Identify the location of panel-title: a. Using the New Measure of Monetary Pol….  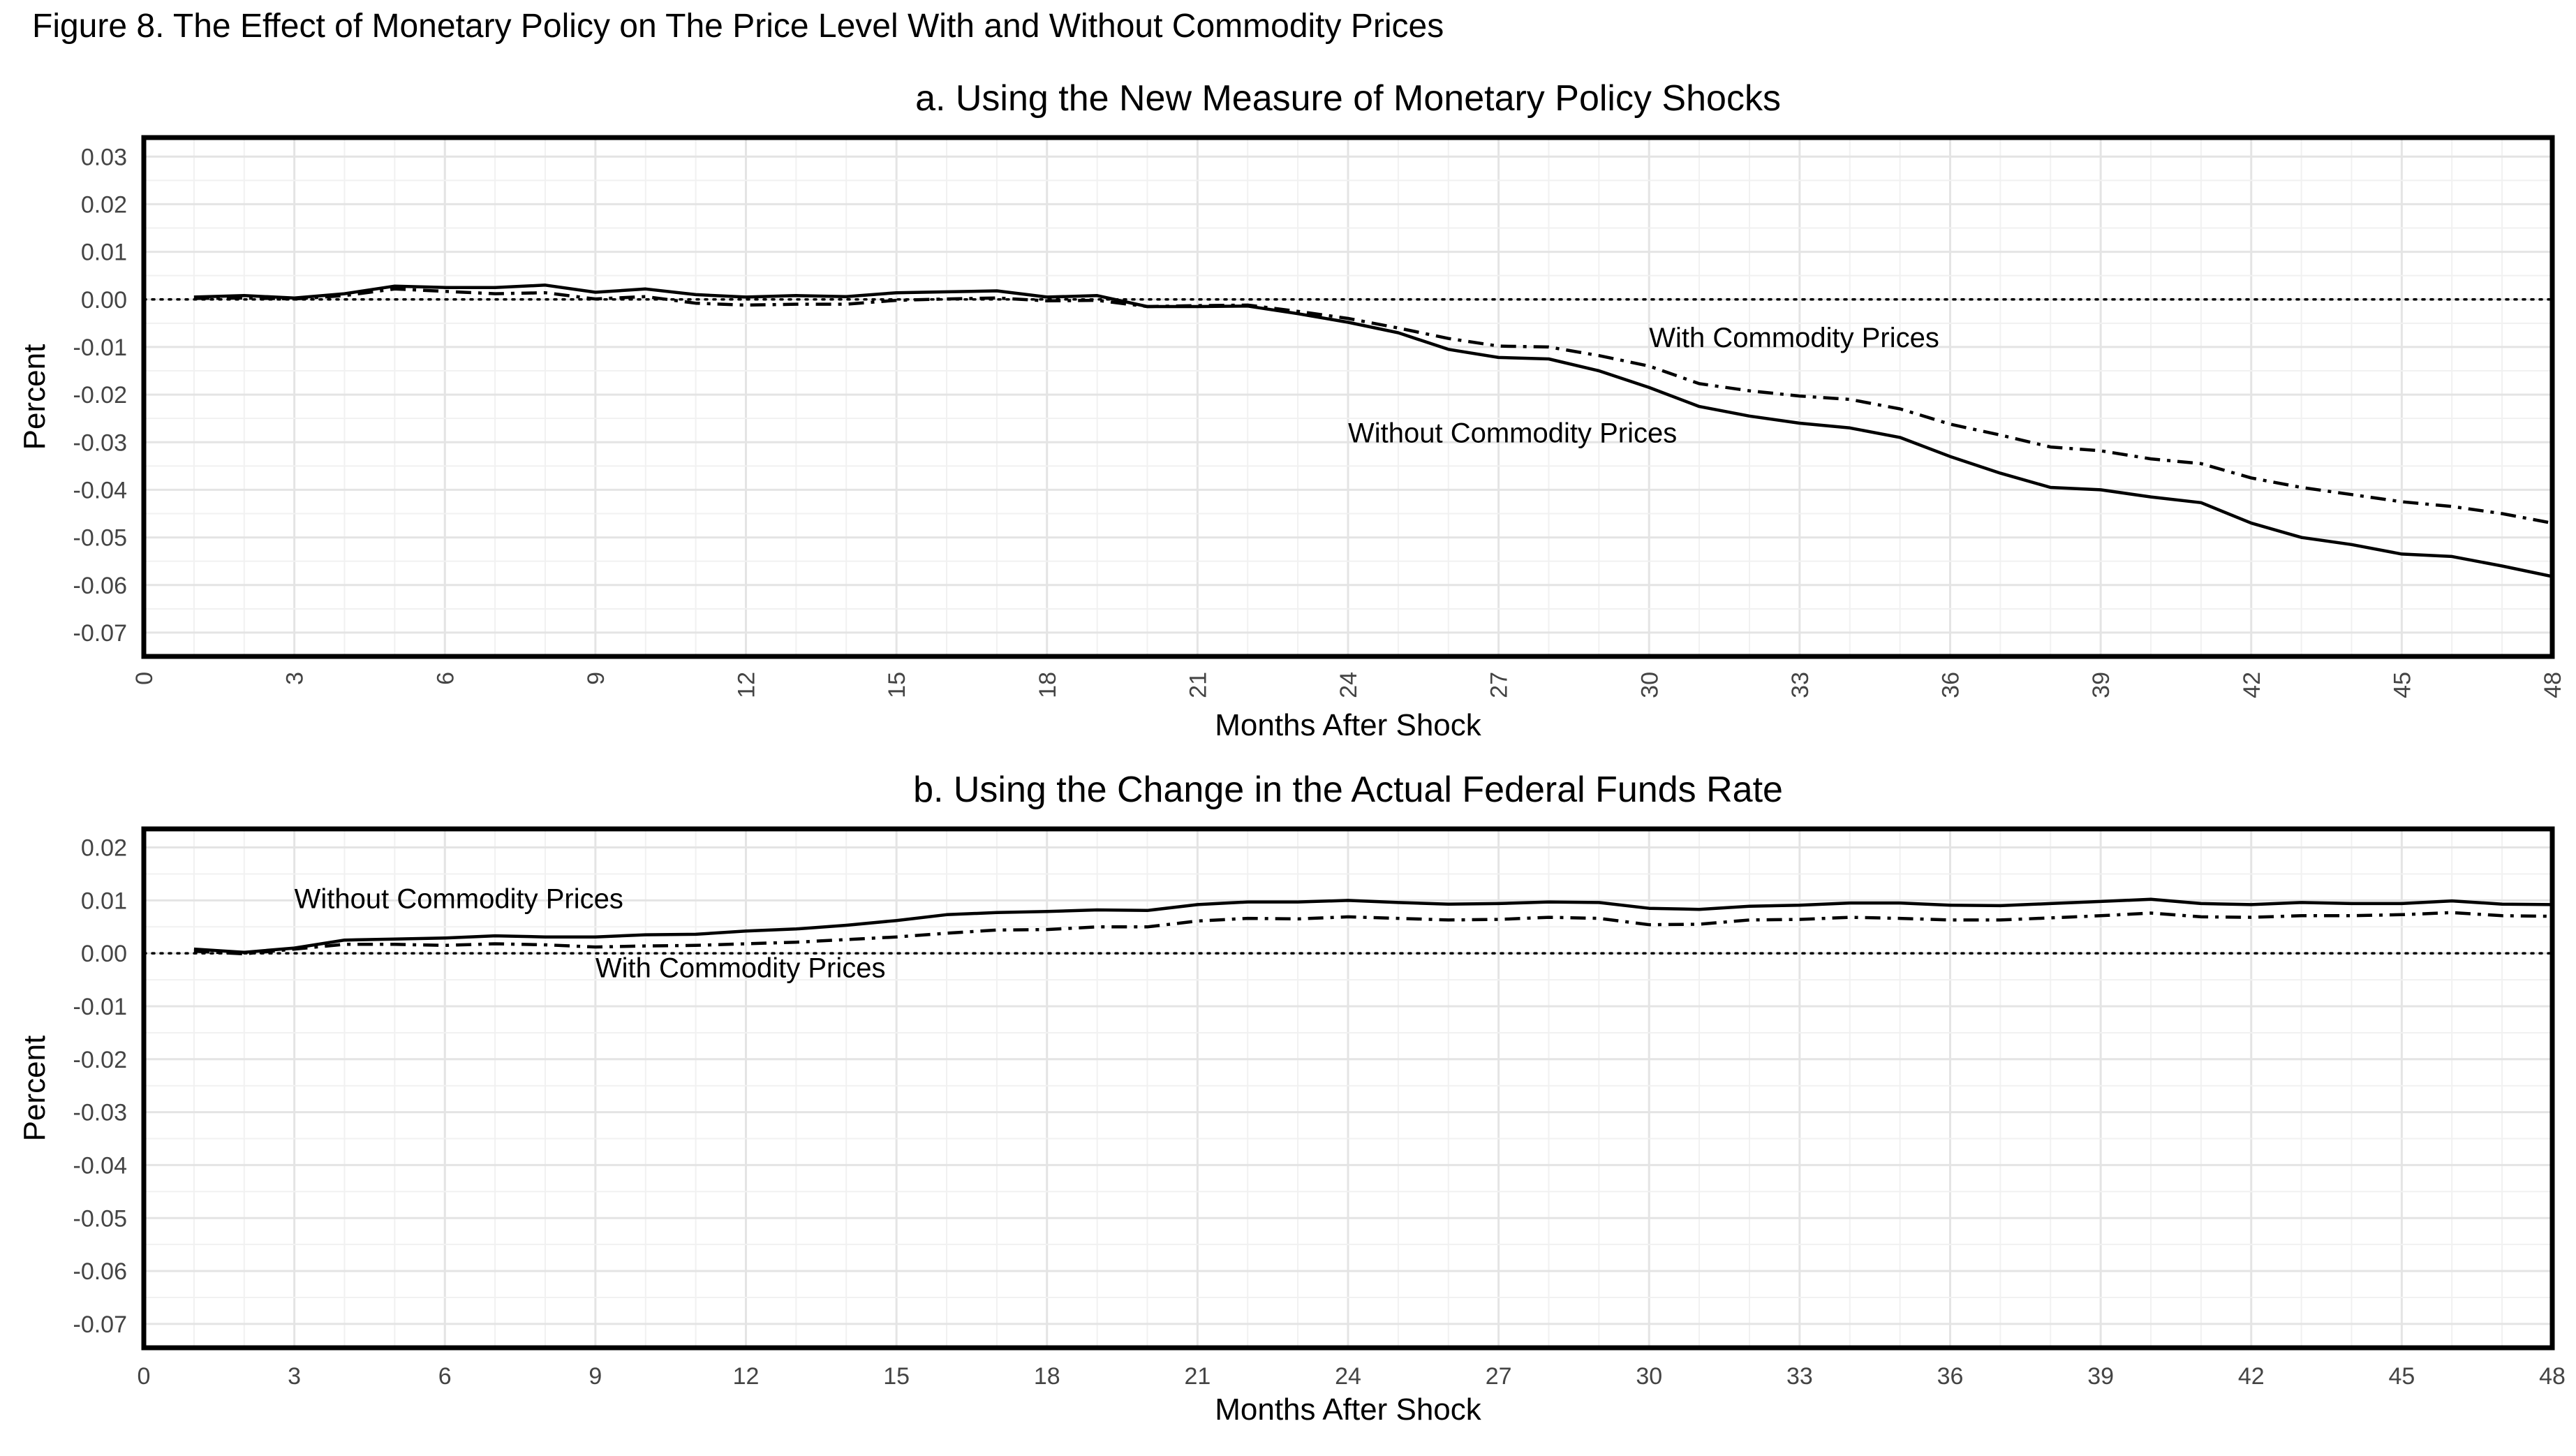
(1348, 98).